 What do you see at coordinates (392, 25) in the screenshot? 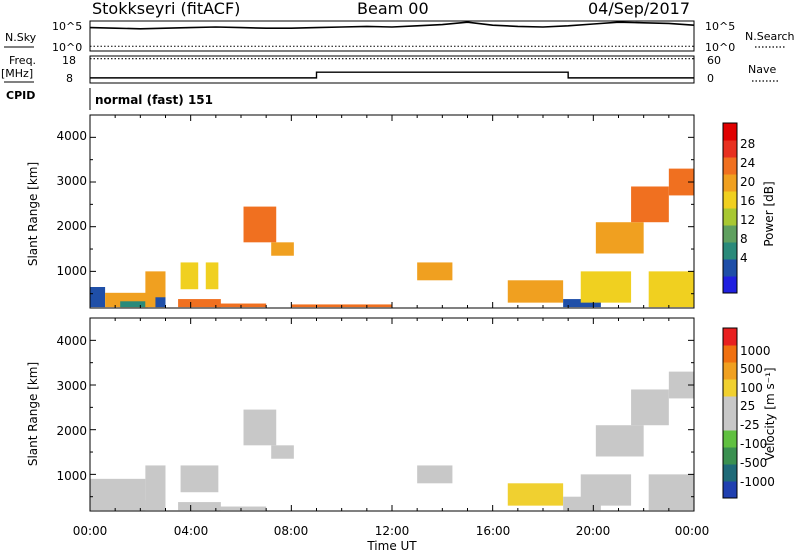
I see `nsky-series` at bounding box center [392, 25].